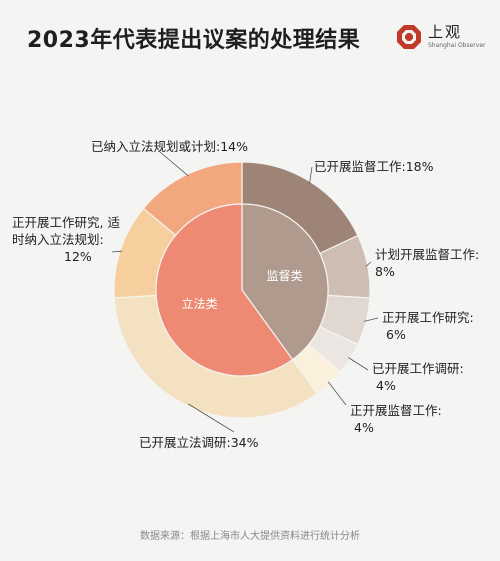 The height and width of the screenshot is (561, 500). What do you see at coordinates (374, 166) in the screenshot?
I see `label-supervision-done: 已开展监督工作:18%` at bounding box center [374, 166].